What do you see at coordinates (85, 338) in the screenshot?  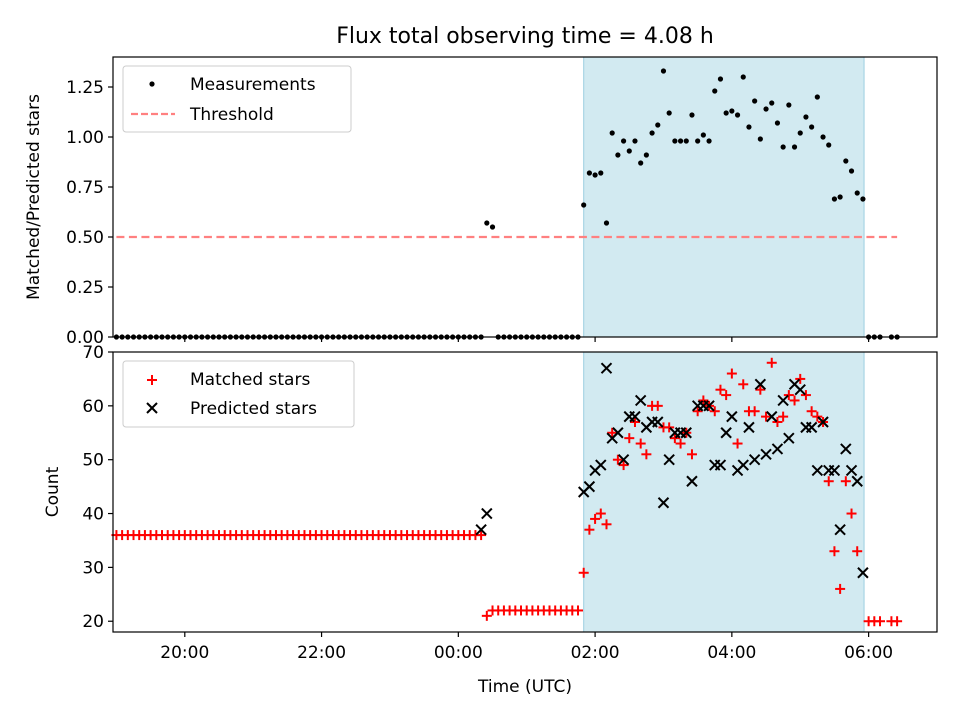 I see `top-y-tick-label: 0.00` at bounding box center [85, 338].